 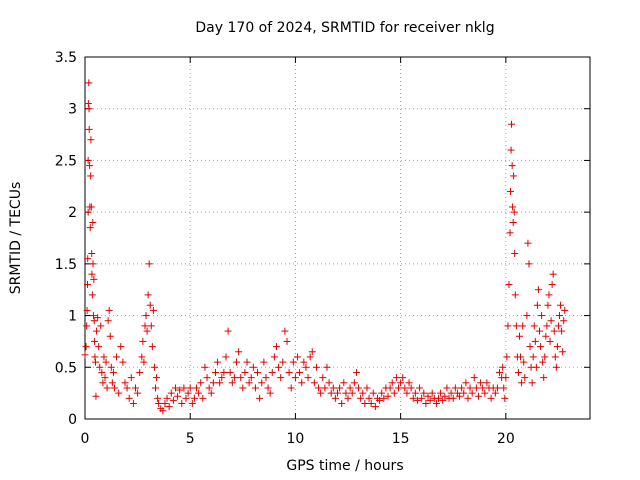 I want to click on x-axis-title: GPS time / hours, so click(x=344, y=466).